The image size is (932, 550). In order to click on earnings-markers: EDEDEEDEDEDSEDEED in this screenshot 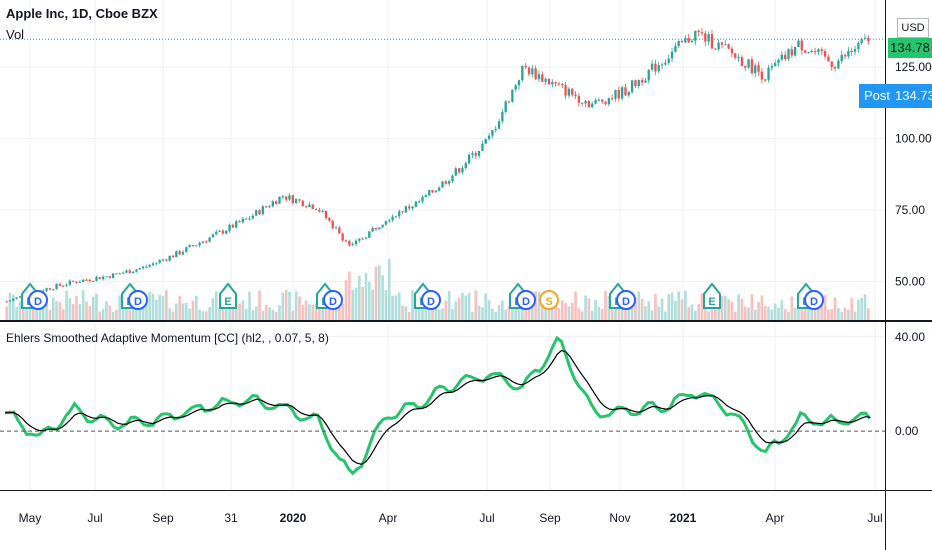, I will do `click(422, 296)`.